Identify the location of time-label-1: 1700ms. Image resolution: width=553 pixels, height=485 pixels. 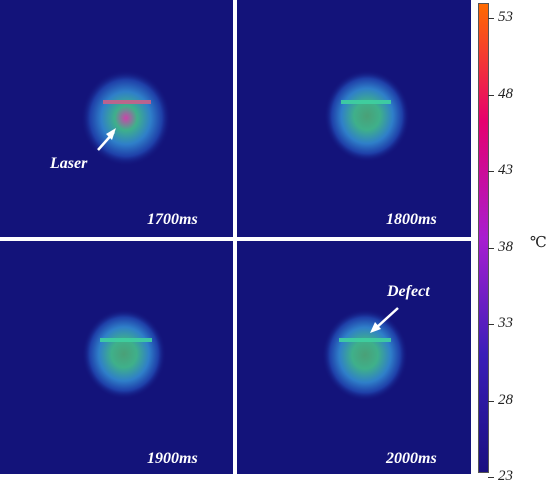
(172, 219).